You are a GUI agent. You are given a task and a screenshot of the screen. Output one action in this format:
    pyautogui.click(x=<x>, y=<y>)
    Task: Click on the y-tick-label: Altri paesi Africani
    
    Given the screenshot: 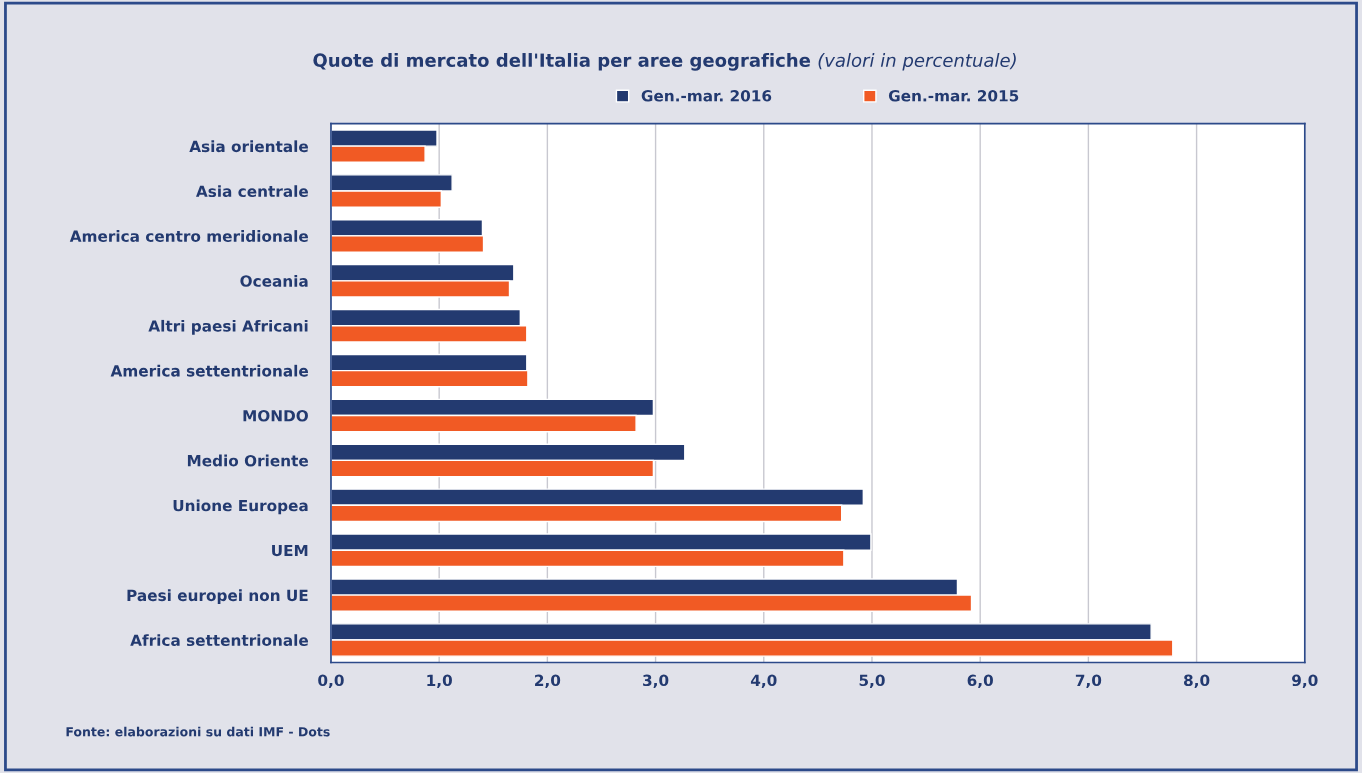 What is the action you would take?
    pyautogui.click(x=228, y=327)
    